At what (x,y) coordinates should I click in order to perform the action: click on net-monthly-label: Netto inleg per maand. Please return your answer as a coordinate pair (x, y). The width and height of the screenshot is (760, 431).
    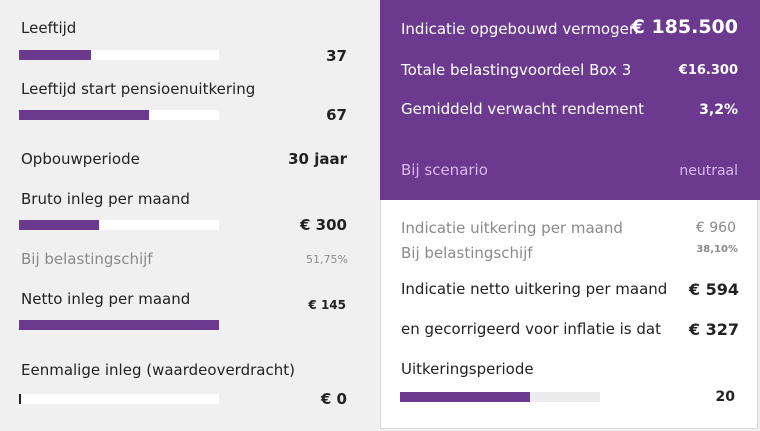
    Looking at the image, I should click on (106, 299).